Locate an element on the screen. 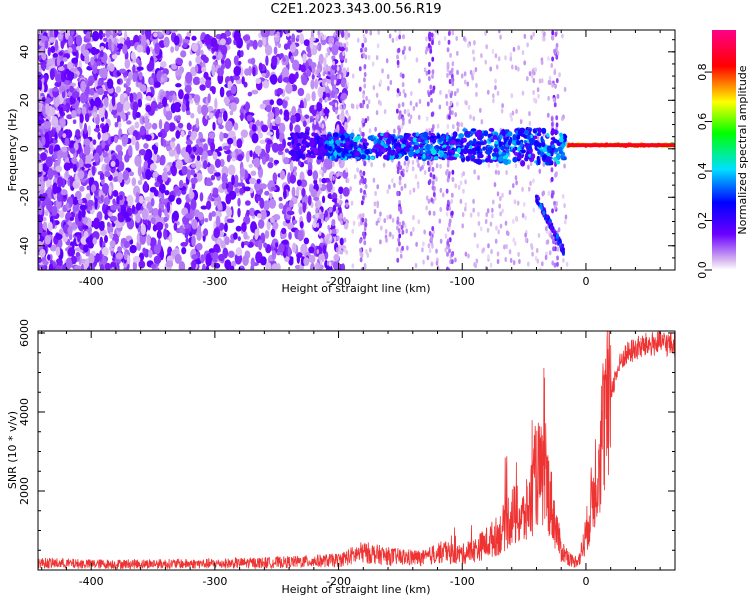  y-tick-label: 2000 is located at coordinates (24, 491).